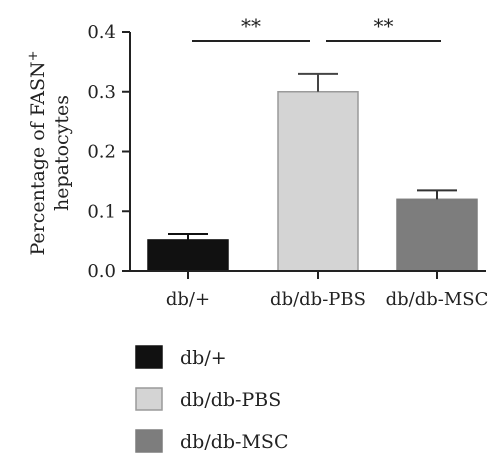  Describe the element at coordinates (230, 400) in the screenshot. I see `legend-label-1: db/db-PBS` at that location.